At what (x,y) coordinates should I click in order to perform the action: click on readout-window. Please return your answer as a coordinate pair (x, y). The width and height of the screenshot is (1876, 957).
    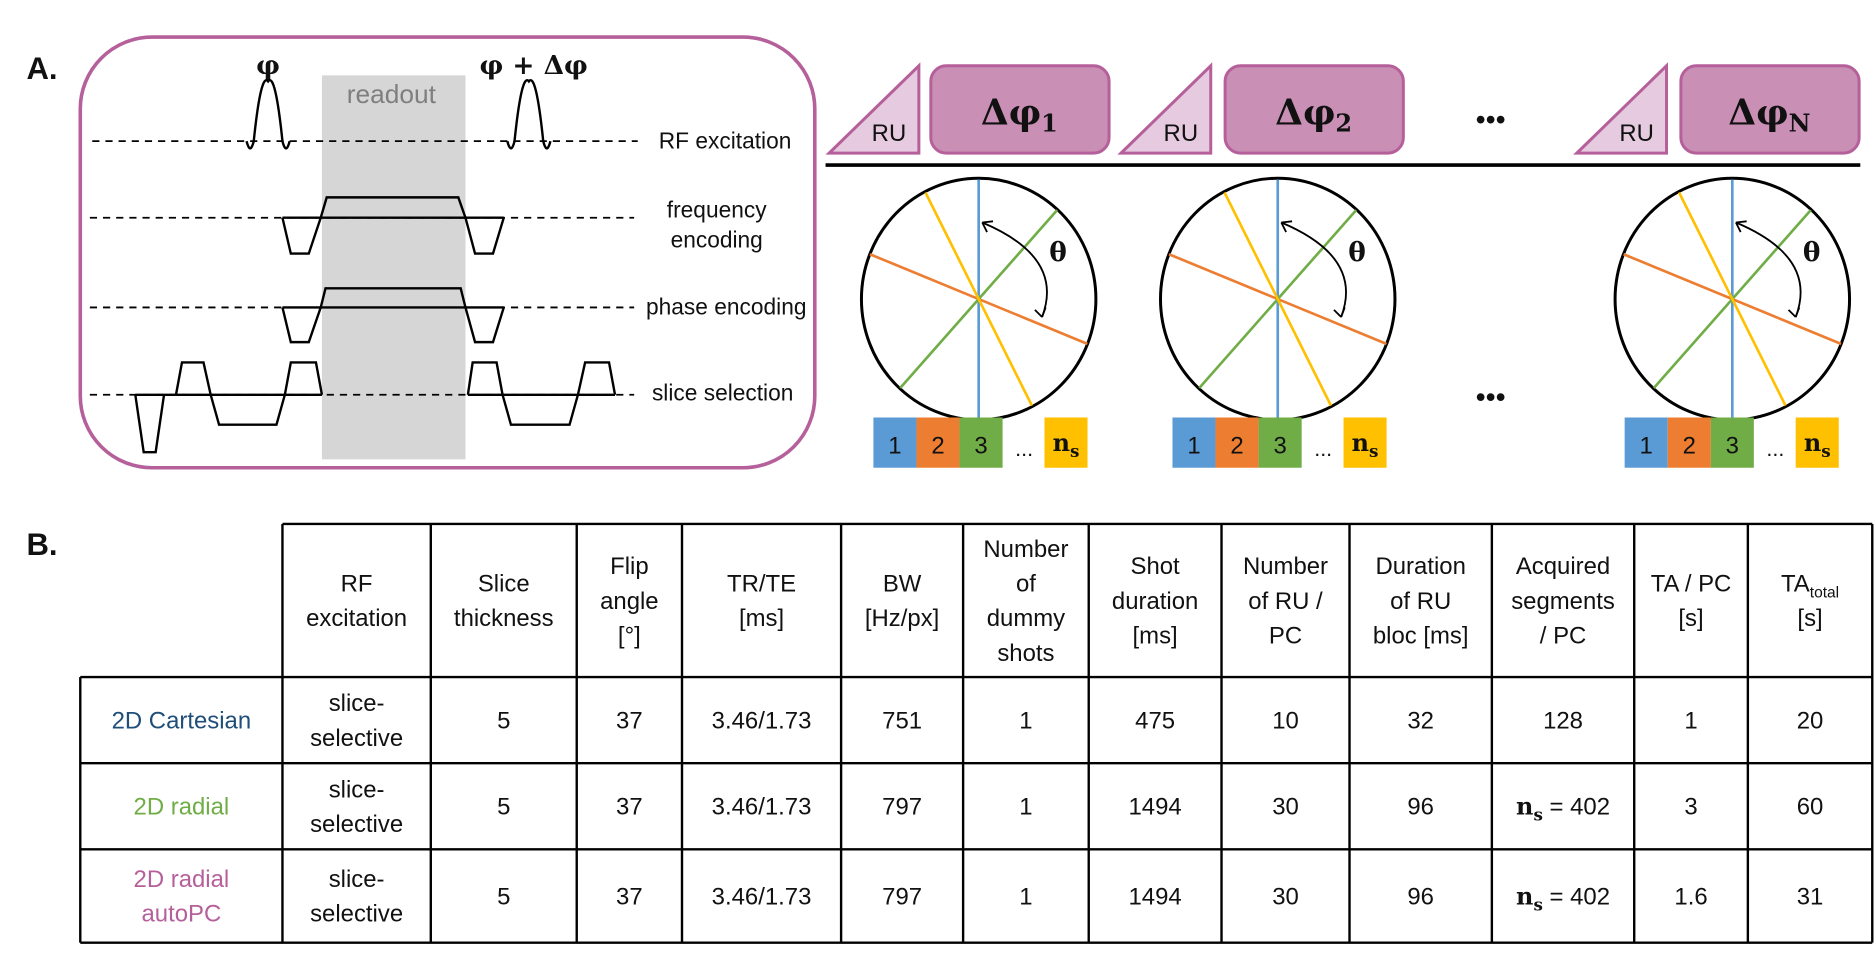
    Looking at the image, I should click on (393, 267).